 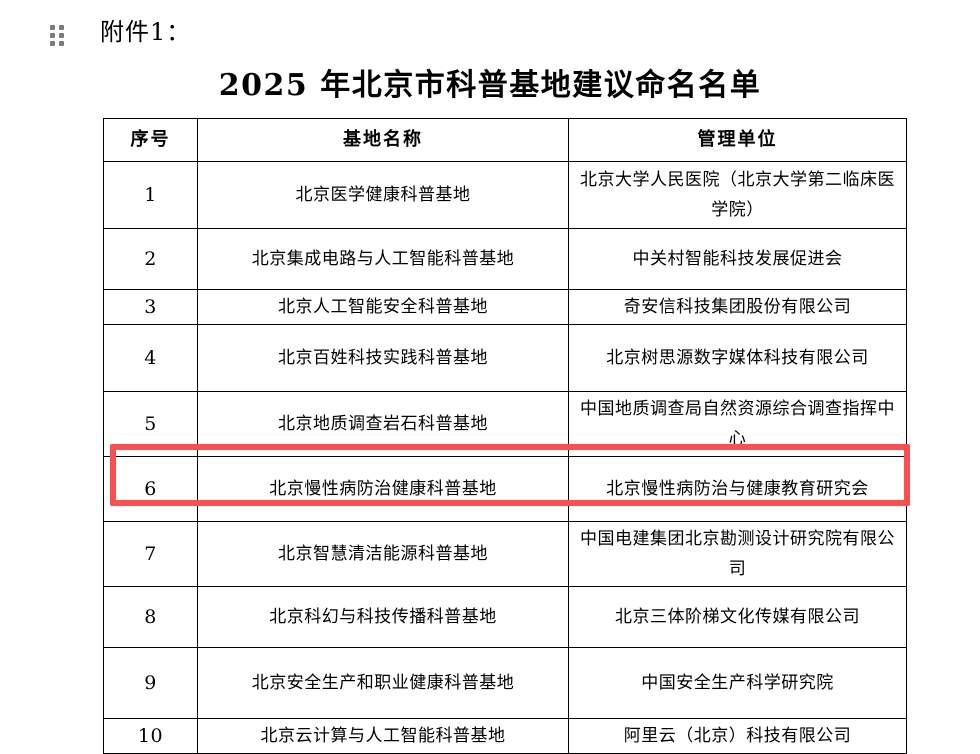 I want to click on cell-base-name: 北京医学健康科普基地, so click(x=383, y=195).